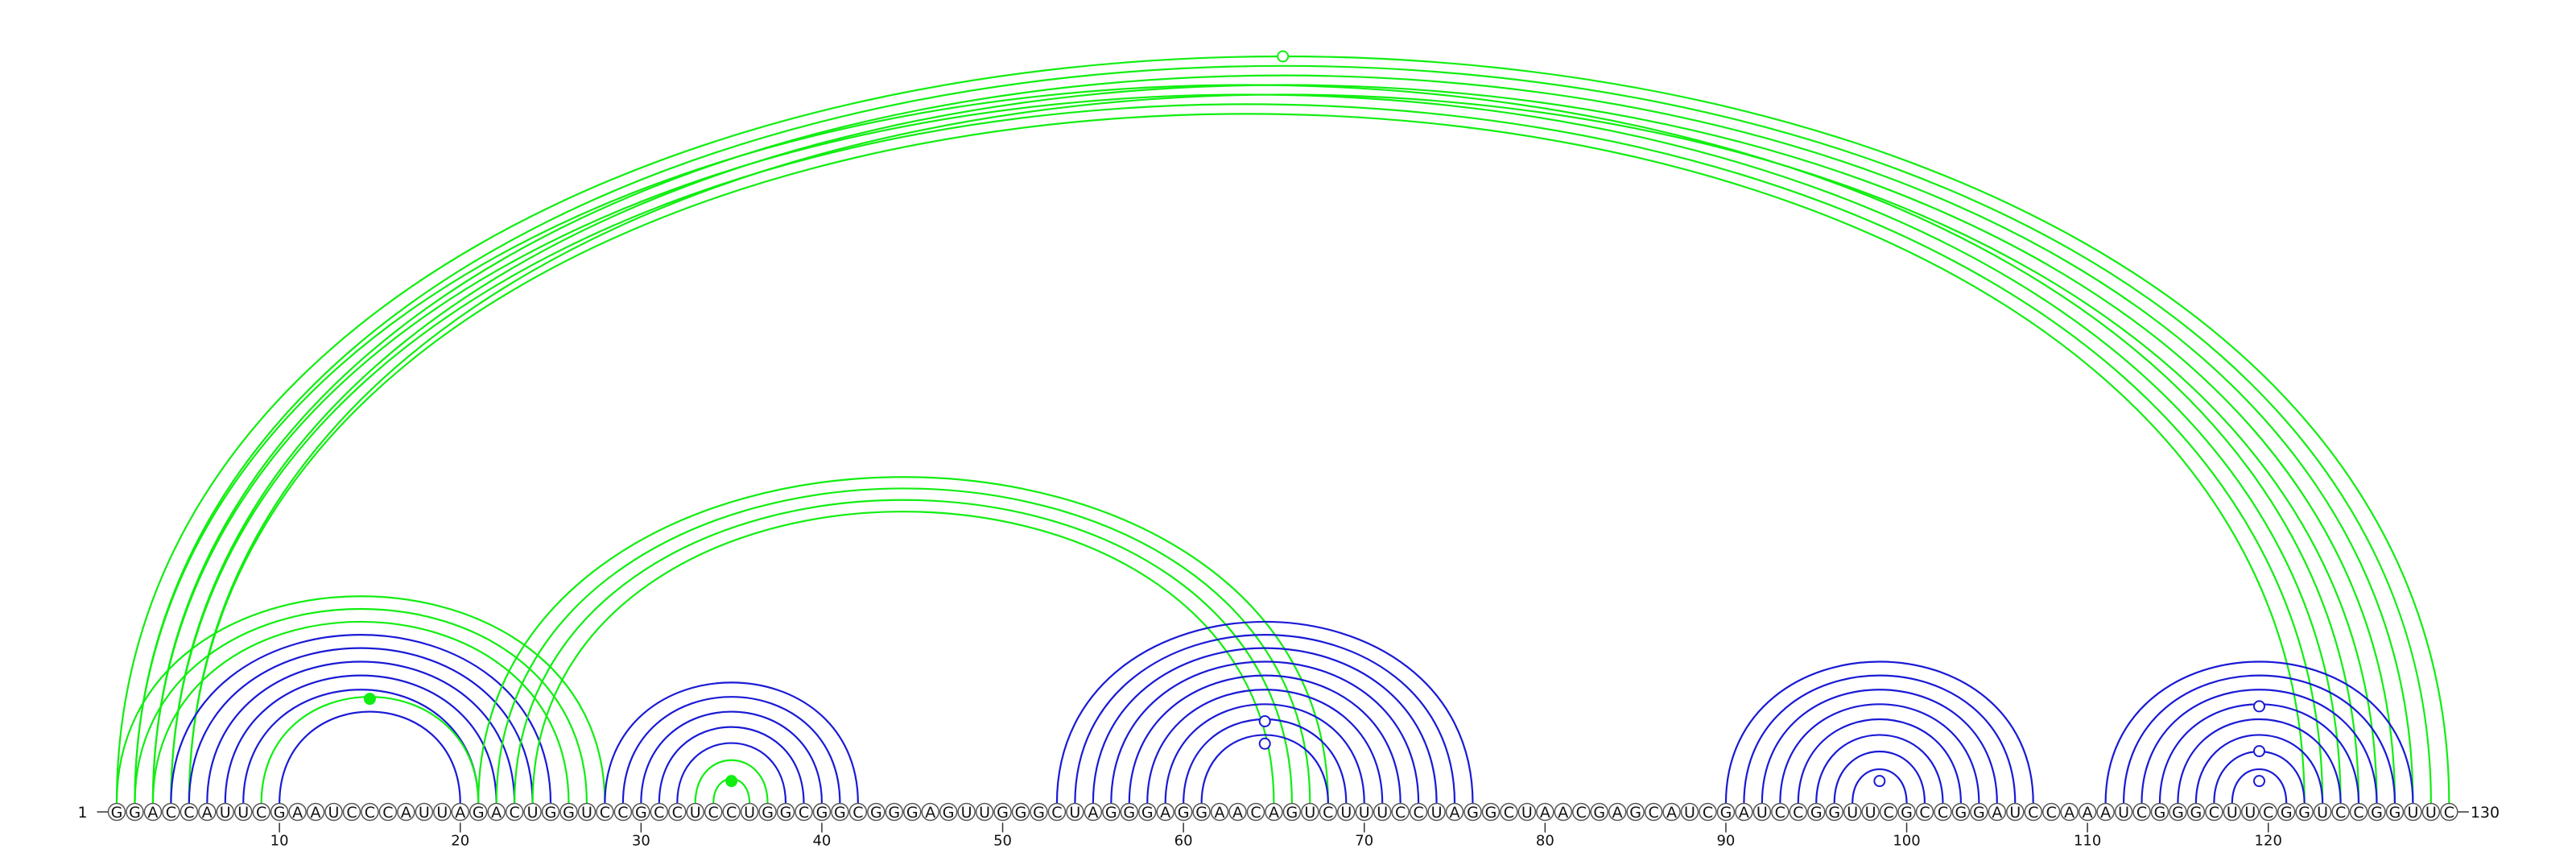 Image resolution: width=2576 pixels, height=857 pixels. I want to click on nucleotide-82: C, so click(1581, 812).